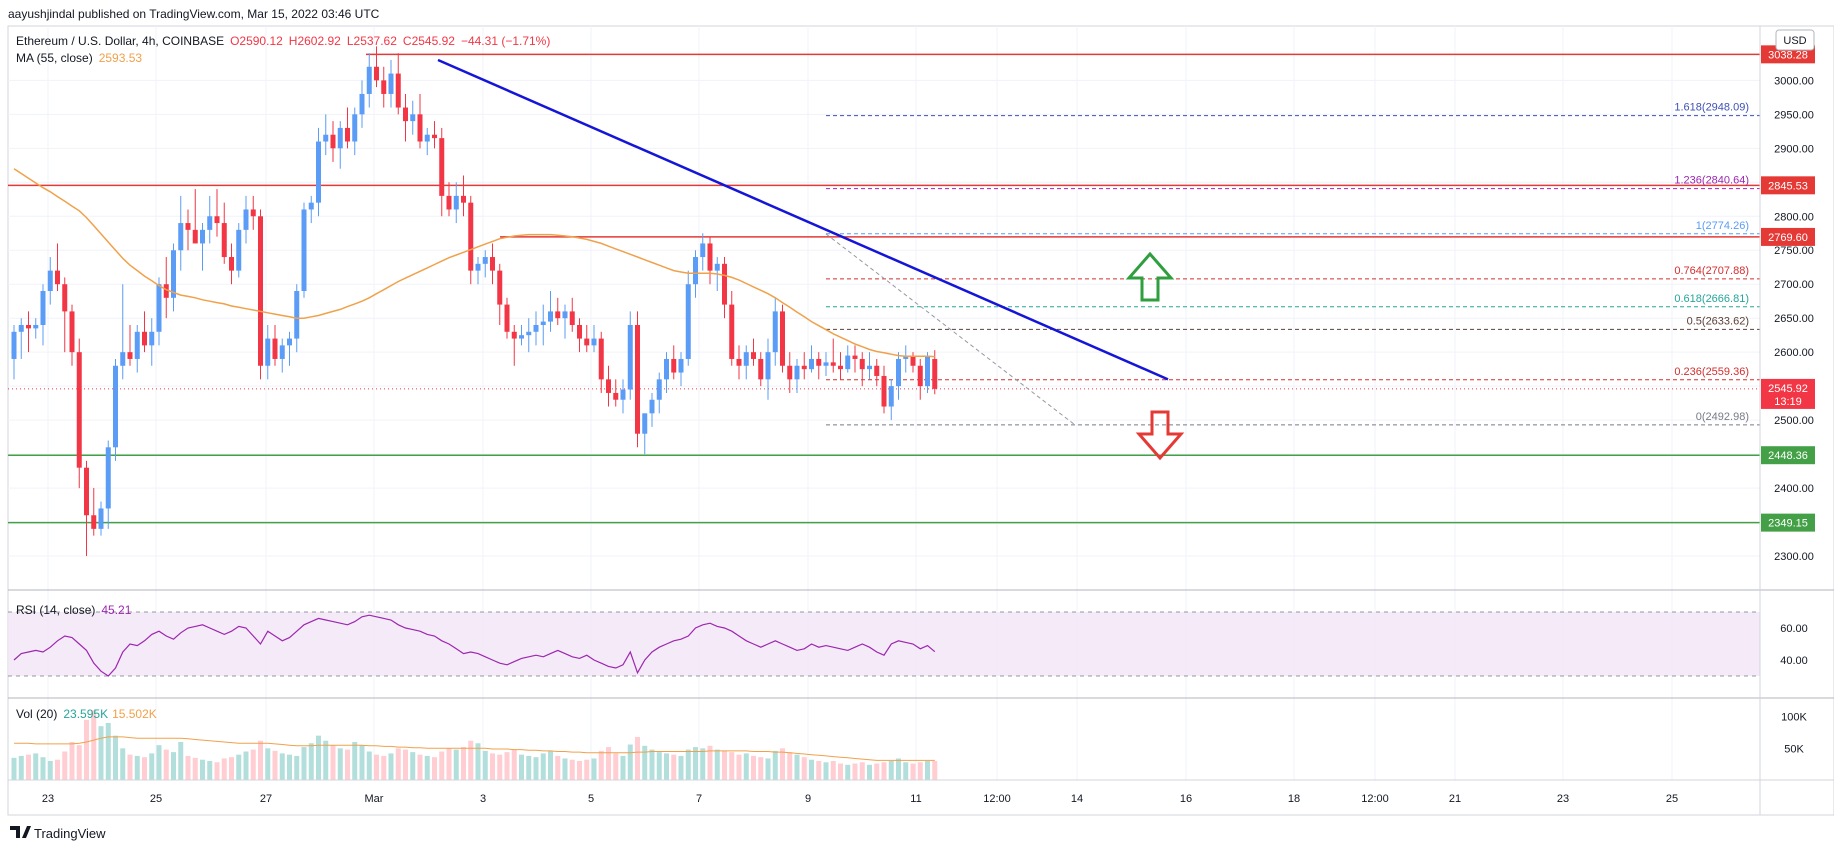  I want to click on support-tag-label: 2448.36, so click(1788, 456).